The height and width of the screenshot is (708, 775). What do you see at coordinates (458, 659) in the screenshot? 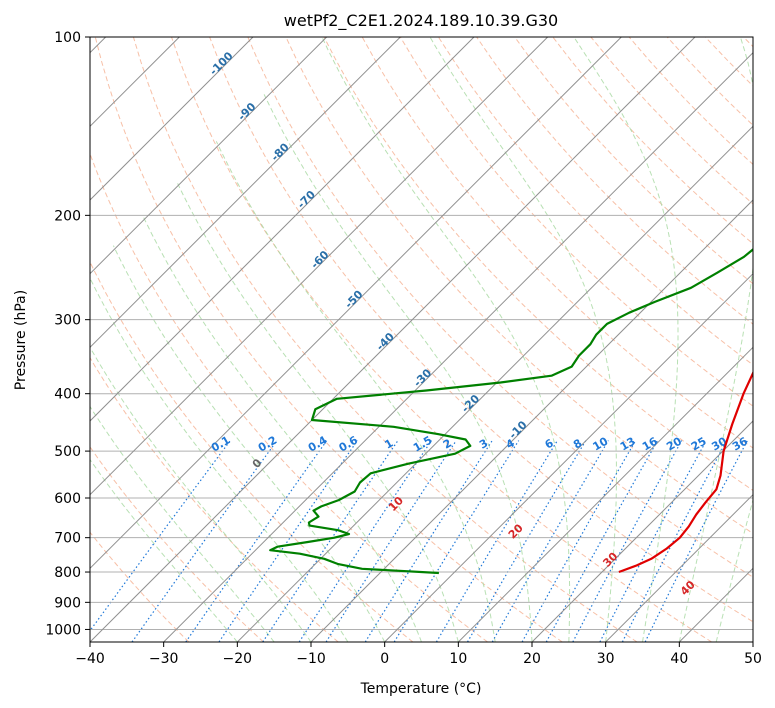
I see `x-tick-label: 10` at bounding box center [458, 659].